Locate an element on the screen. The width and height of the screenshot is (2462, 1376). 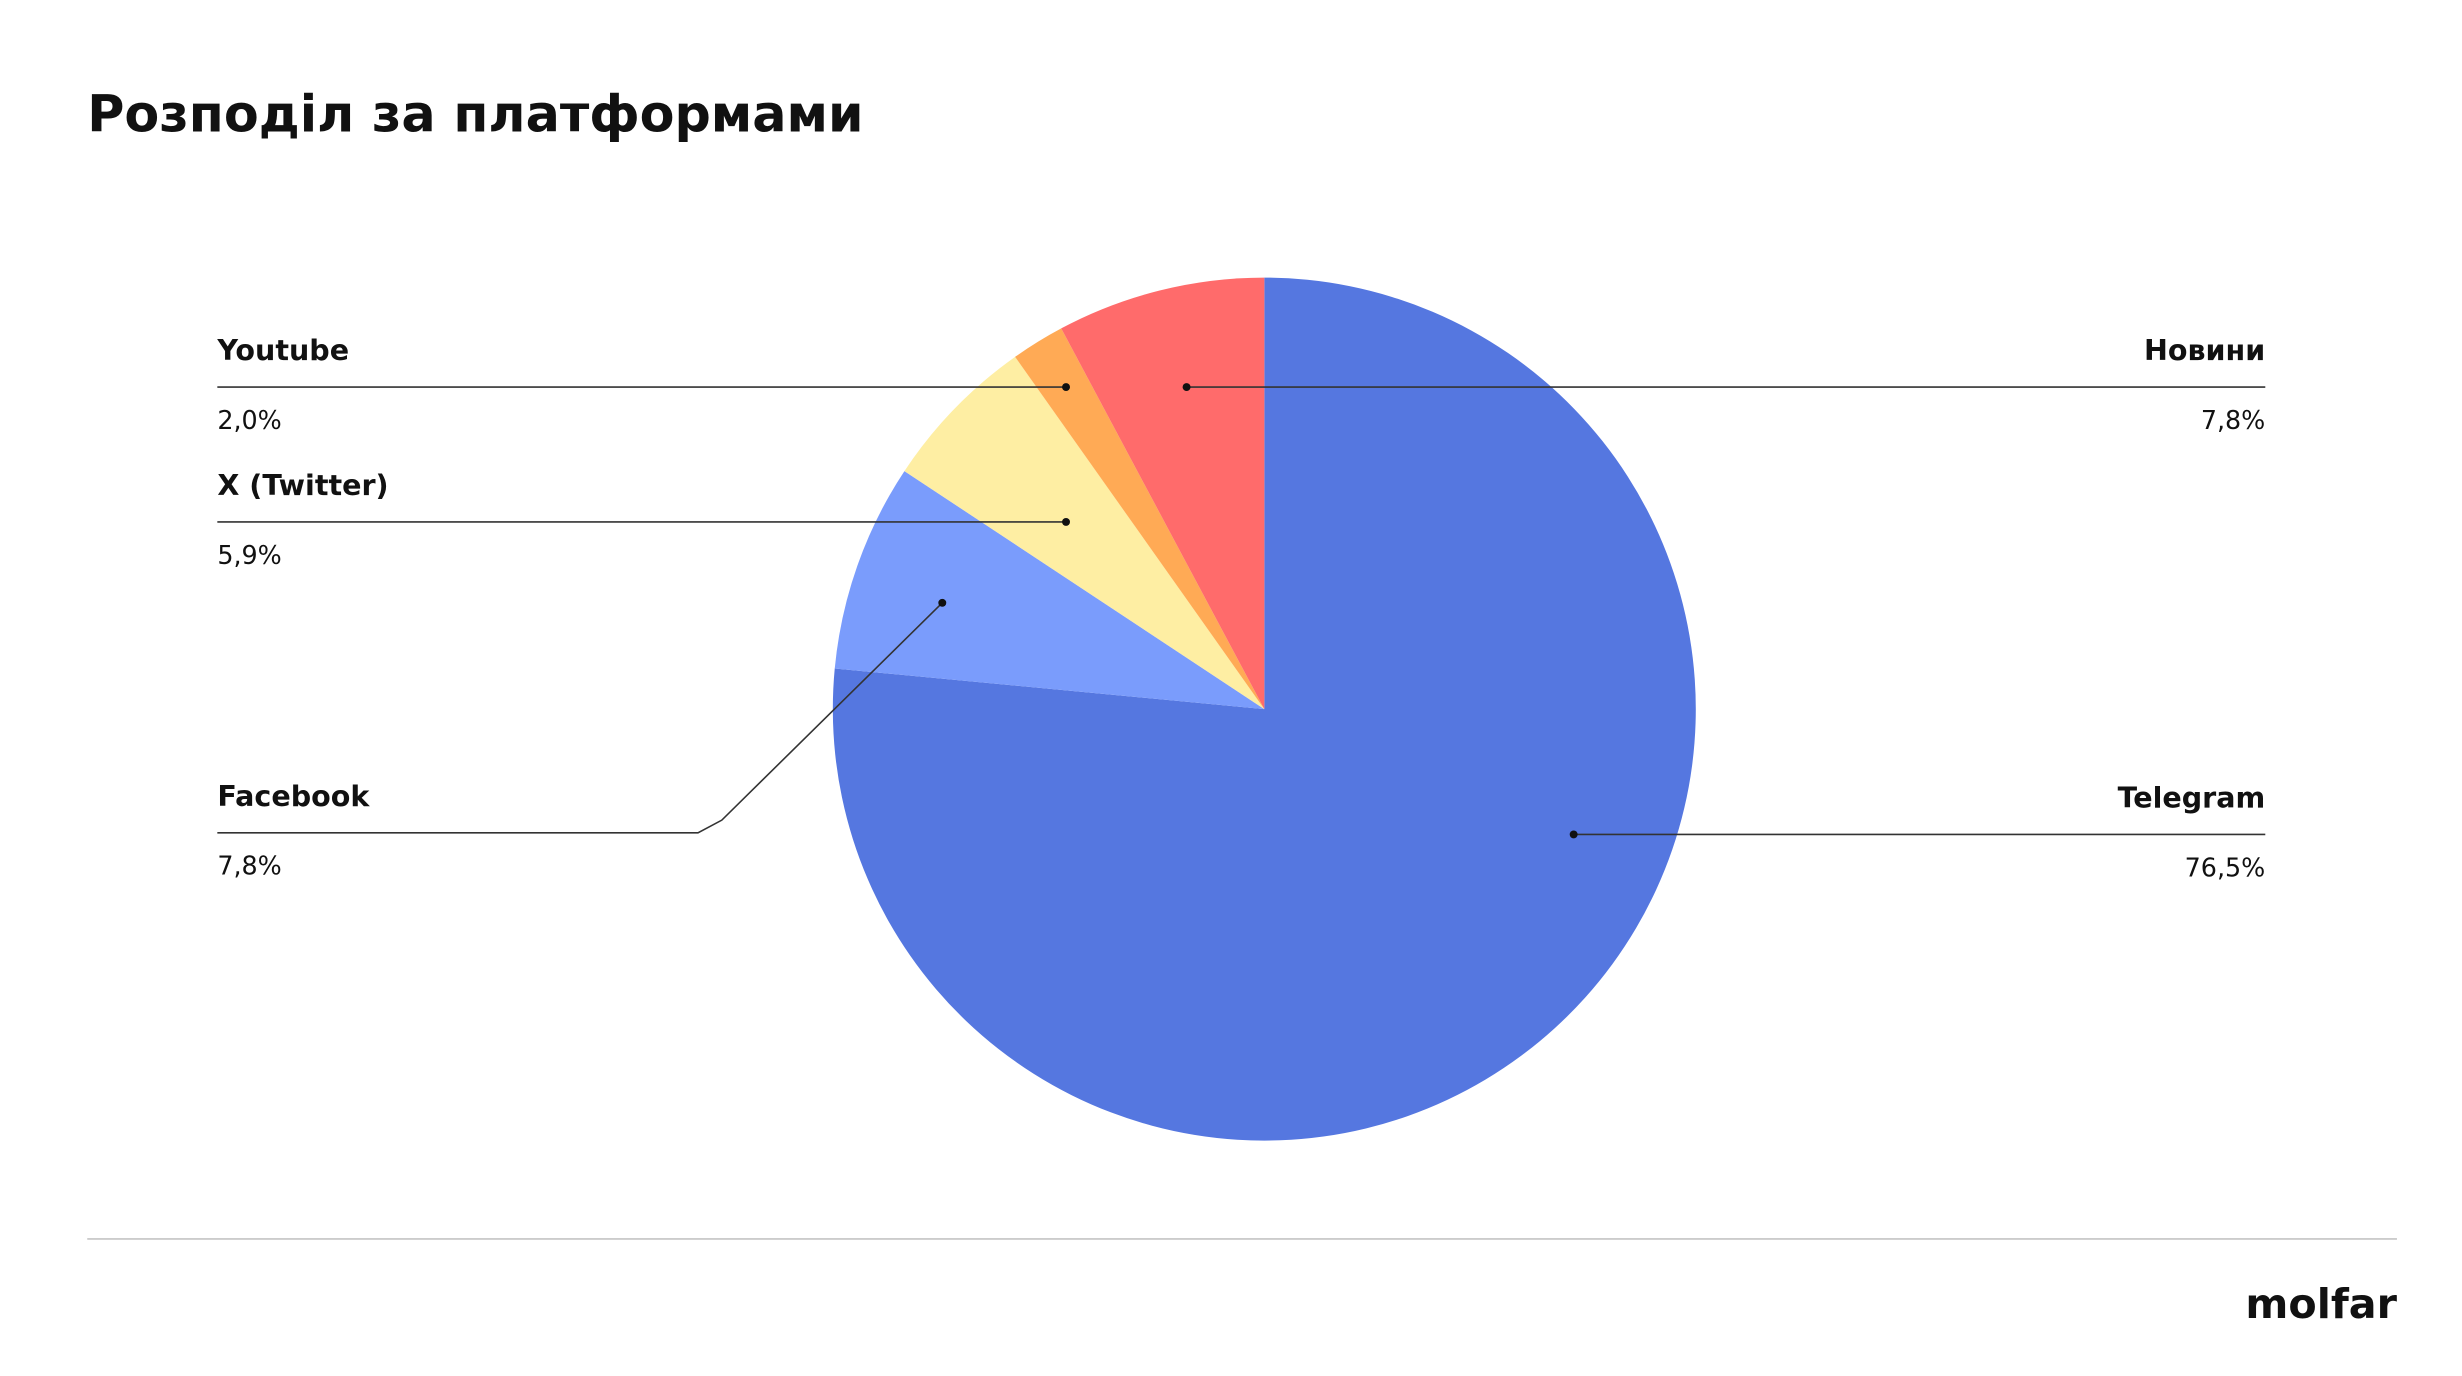
chart-title: Розподіл за платформами is located at coordinates (475, 113).